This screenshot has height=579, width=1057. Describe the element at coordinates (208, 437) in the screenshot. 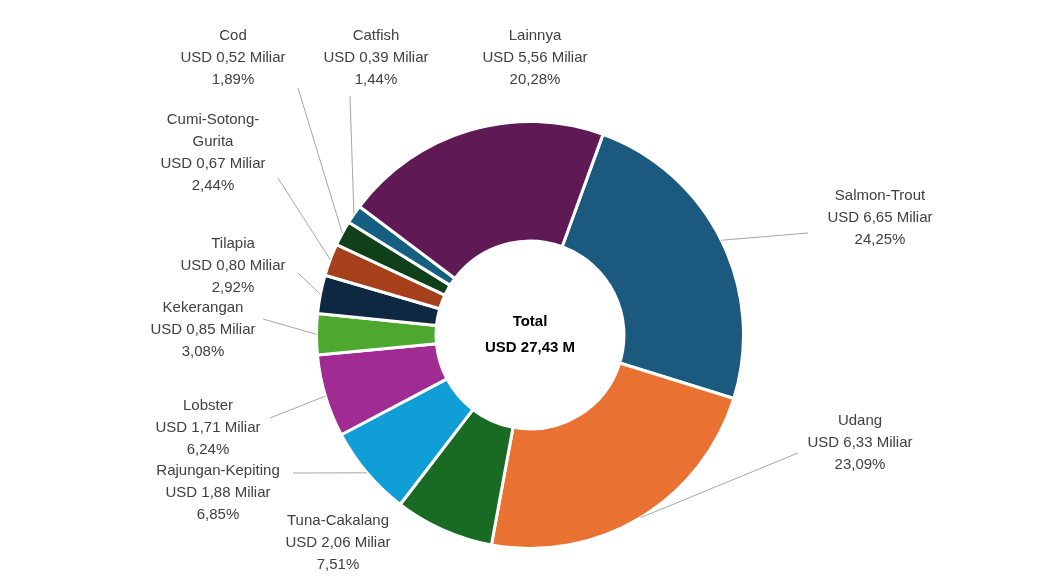

I see `data-label: USD 1,71 Miliar 6,24%` at that location.